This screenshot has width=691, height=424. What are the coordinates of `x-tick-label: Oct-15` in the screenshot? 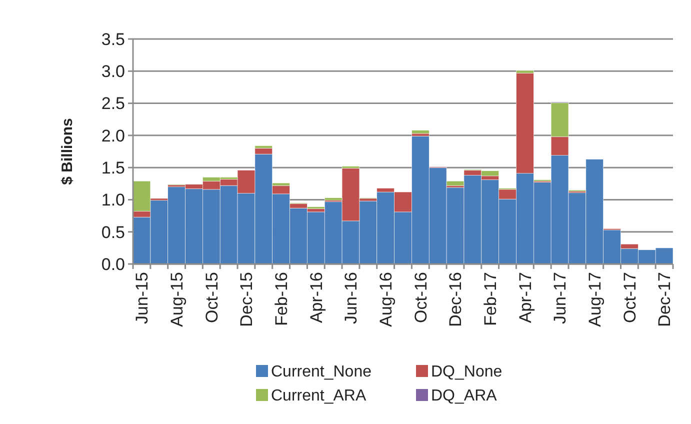 It's located at (212, 298).